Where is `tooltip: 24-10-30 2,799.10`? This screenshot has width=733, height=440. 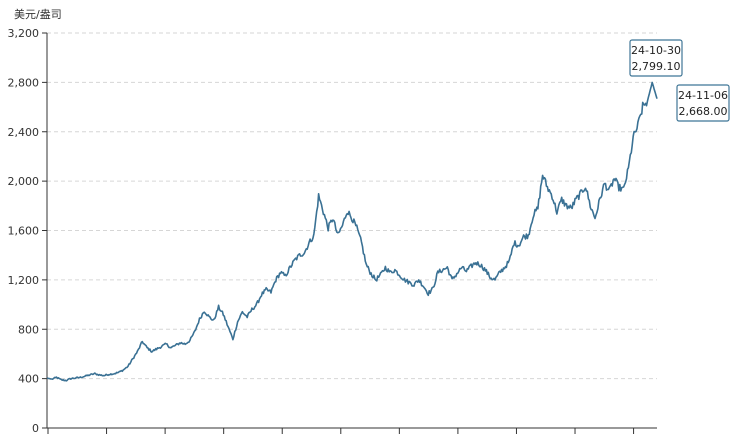 tooltip: 24-10-30 2,799.10 is located at coordinates (656, 58).